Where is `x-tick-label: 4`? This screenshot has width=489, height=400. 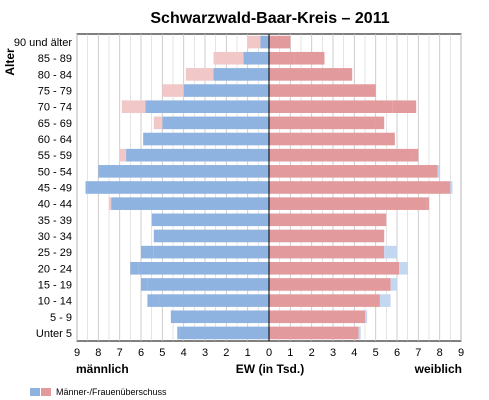 x-tick-label: 4 is located at coordinates (354, 353).